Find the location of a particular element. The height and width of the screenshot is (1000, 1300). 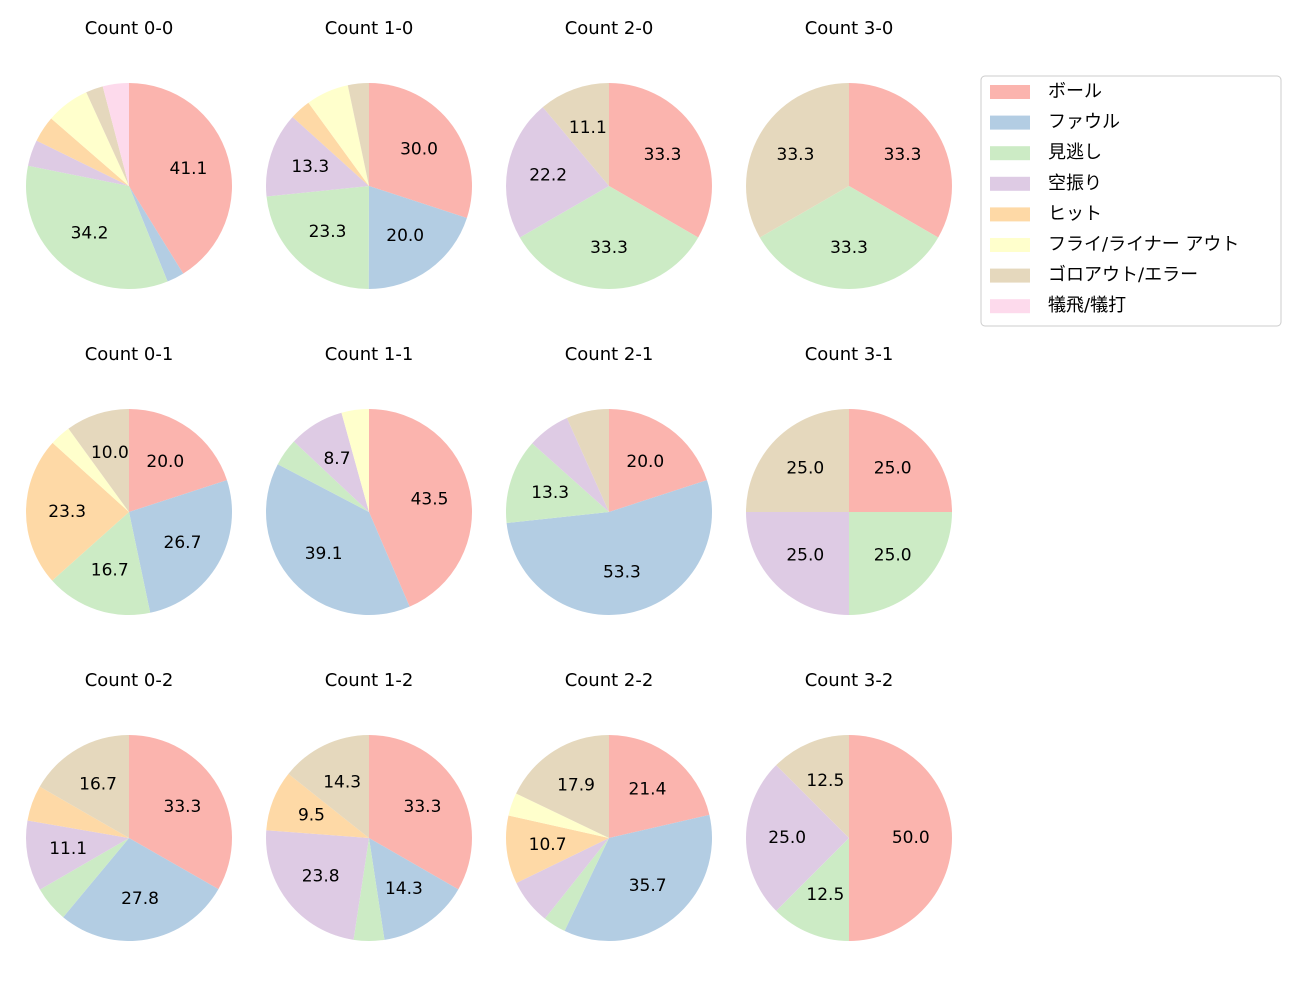

slice-label: 26.7 is located at coordinates (183, 543).